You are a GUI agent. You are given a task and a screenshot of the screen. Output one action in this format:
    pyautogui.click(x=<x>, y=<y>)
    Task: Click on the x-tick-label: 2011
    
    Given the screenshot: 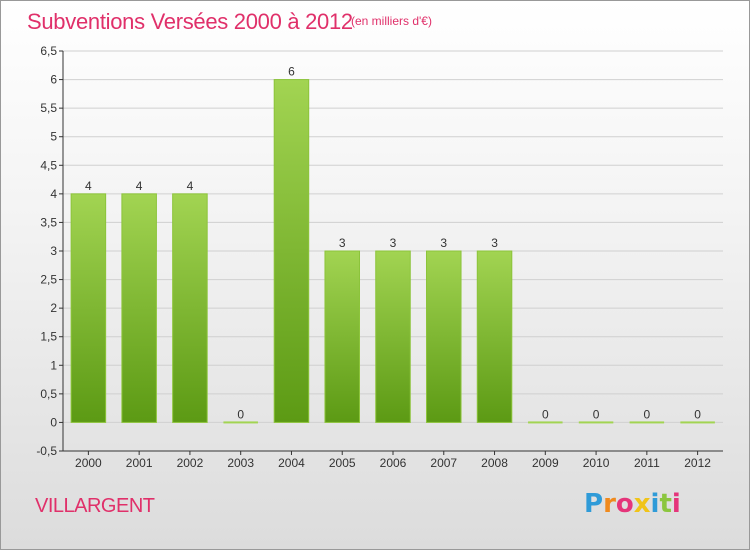 What is the action you would take?
    pyautogui.click(x=647, y=463)
    